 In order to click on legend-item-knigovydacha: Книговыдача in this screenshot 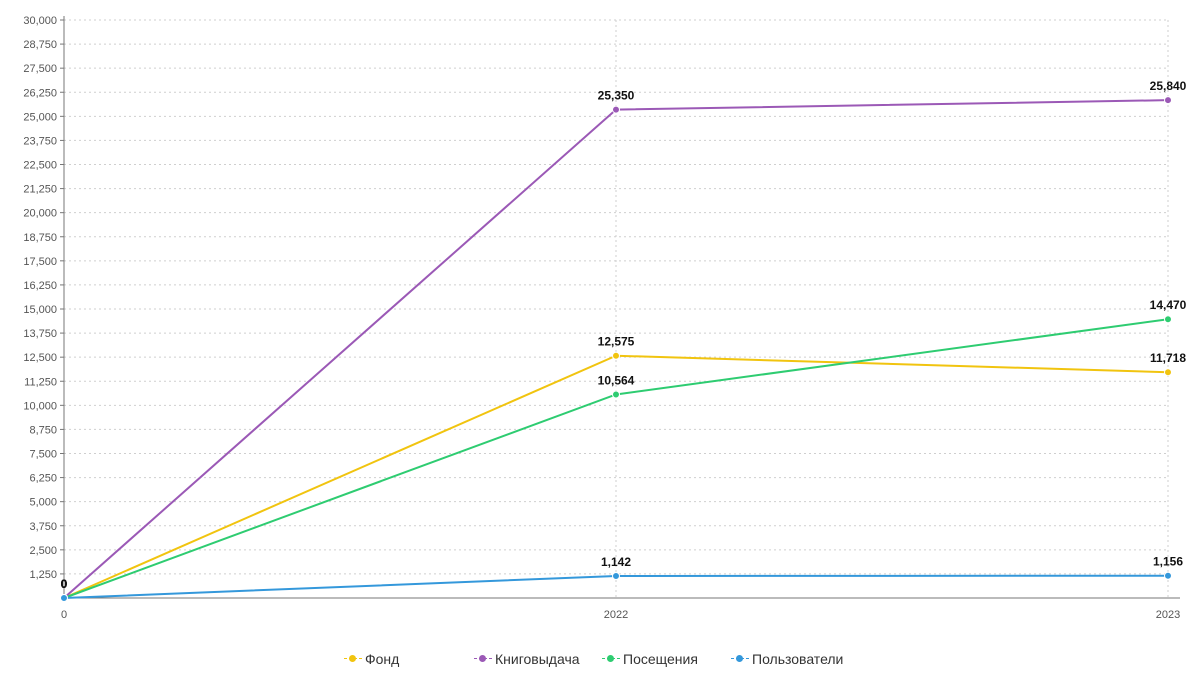, I will do `click(527, 659)`.